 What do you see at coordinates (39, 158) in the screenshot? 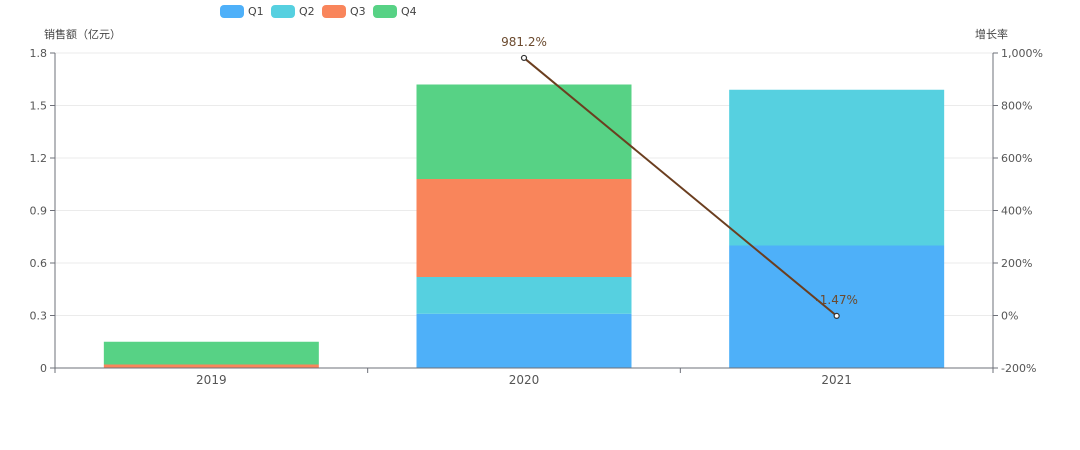
I see `y-tick-label: 1.2` at bounding box center [39, 158].